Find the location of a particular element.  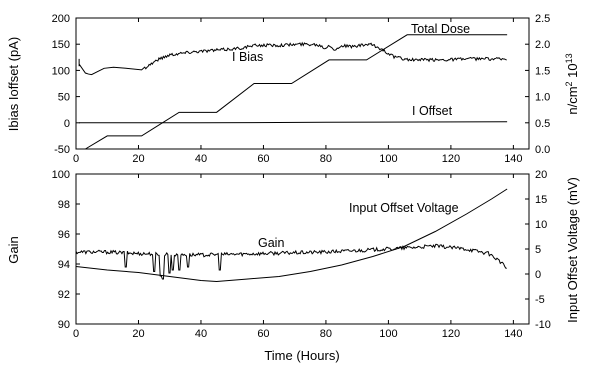

top-left-tick-label: 50 is located at coordinates (64, 98).